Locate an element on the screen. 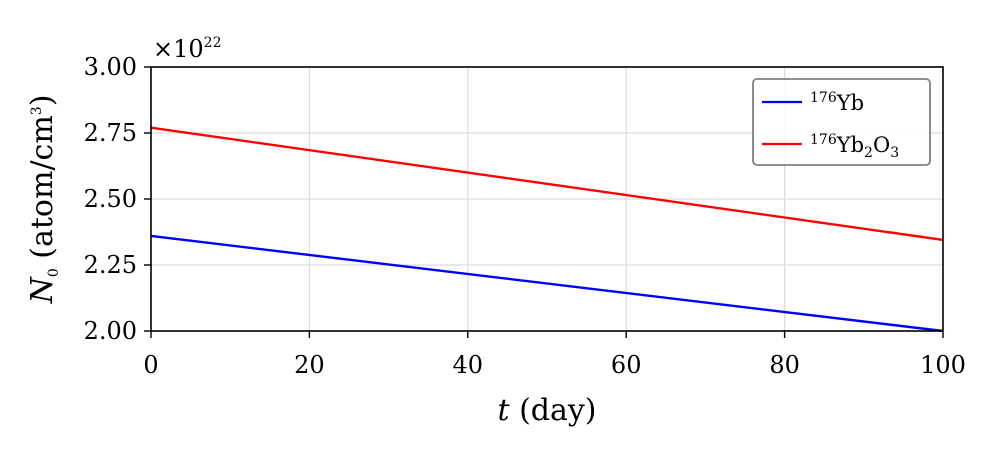  y-tick-label: 3.00 is located at coordinates (110, 67).